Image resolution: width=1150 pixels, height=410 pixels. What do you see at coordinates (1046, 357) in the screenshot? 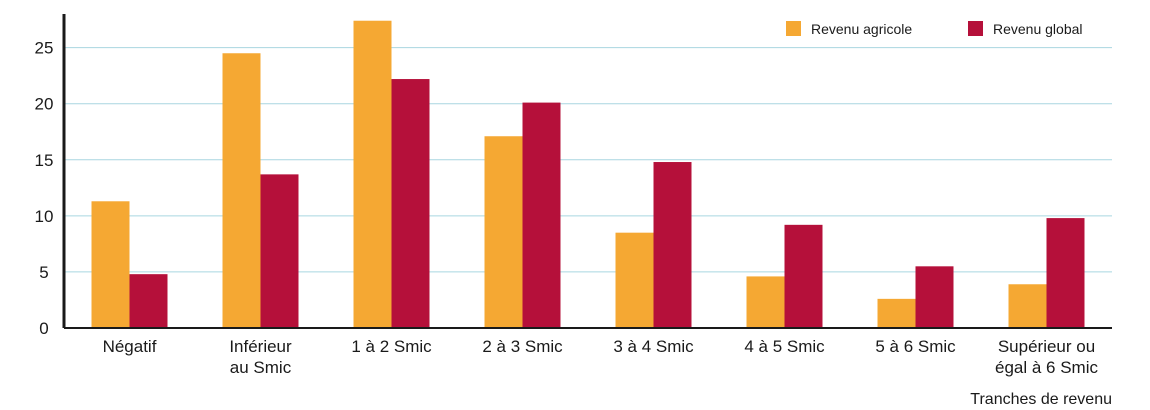
I see `x-category-label: Supérieur ou égal à 6 Smic` at bounding box center [1046, 357].